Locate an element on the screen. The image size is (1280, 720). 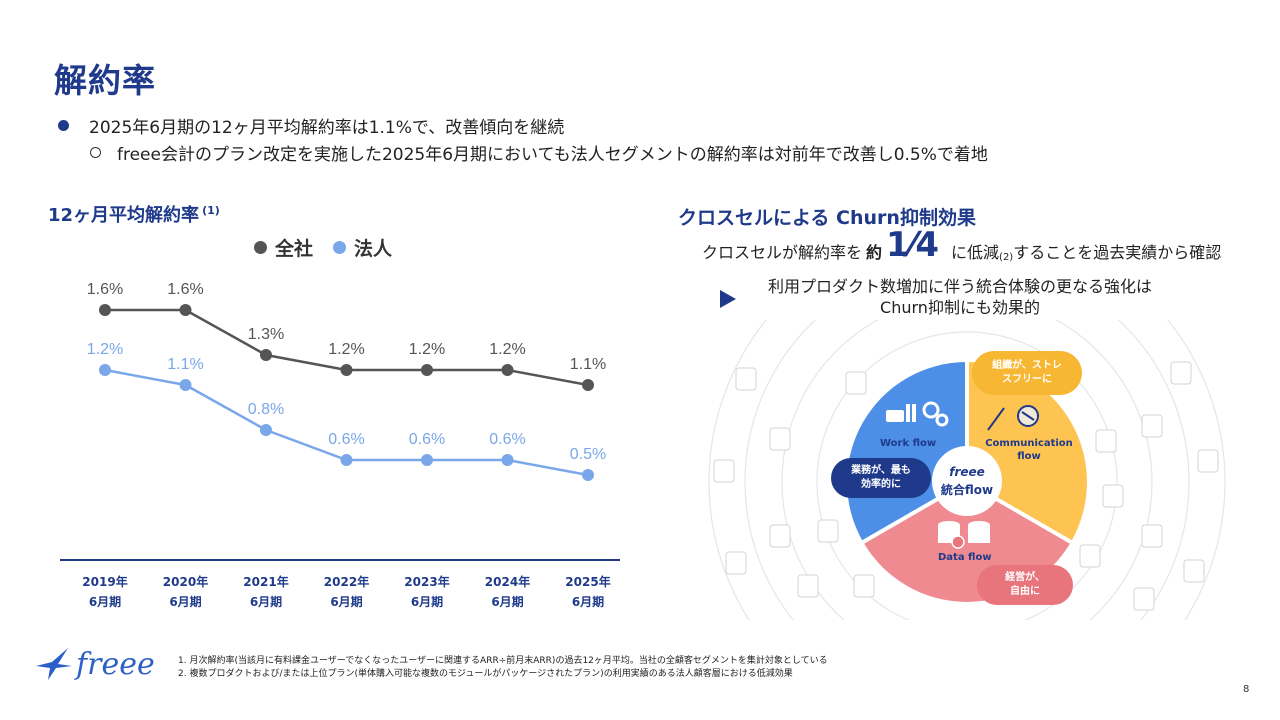
legend-label-corporate: 法人 is located at coordinates (373, 249).